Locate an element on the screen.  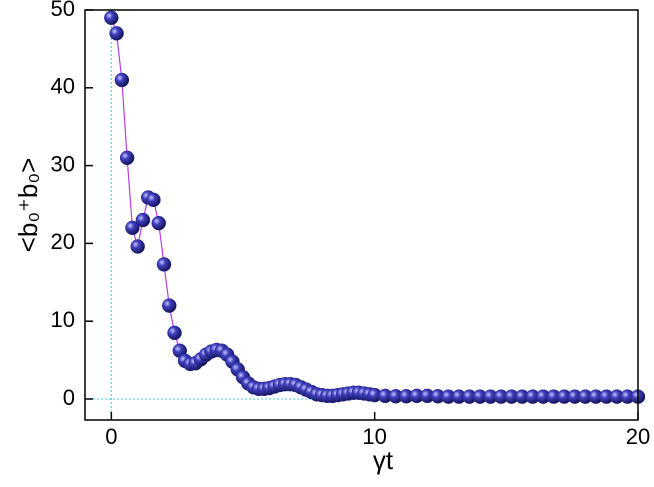
x-tick-label: 20 is located at coordinates (638, 436).